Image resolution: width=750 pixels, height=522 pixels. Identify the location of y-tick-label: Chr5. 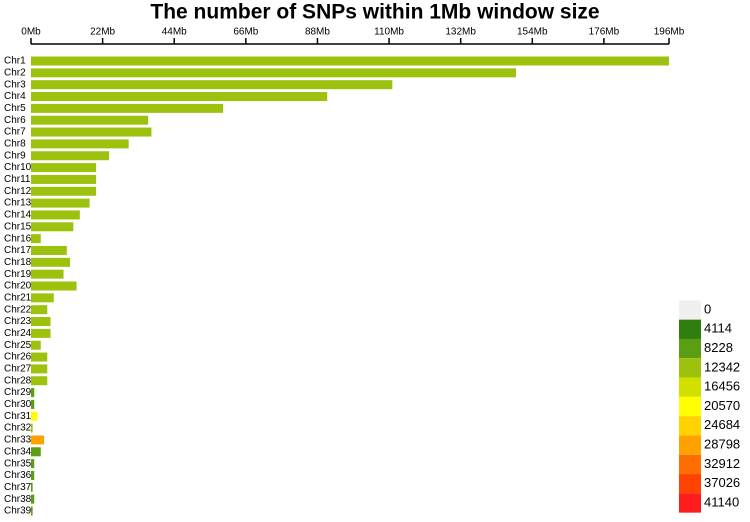
(15, 108).